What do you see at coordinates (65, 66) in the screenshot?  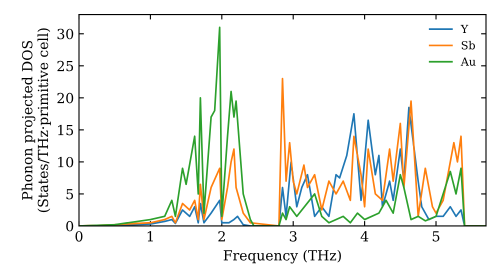 I see `y-tick-label: 25` at bounding box center [65, 66].